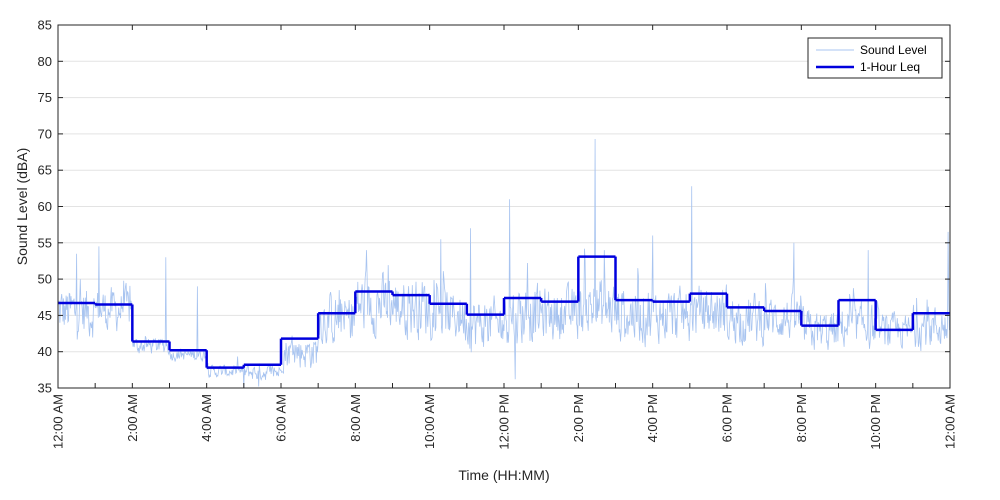  I want to click on x-tick-label: 2:00 PM, so click(578, 418).